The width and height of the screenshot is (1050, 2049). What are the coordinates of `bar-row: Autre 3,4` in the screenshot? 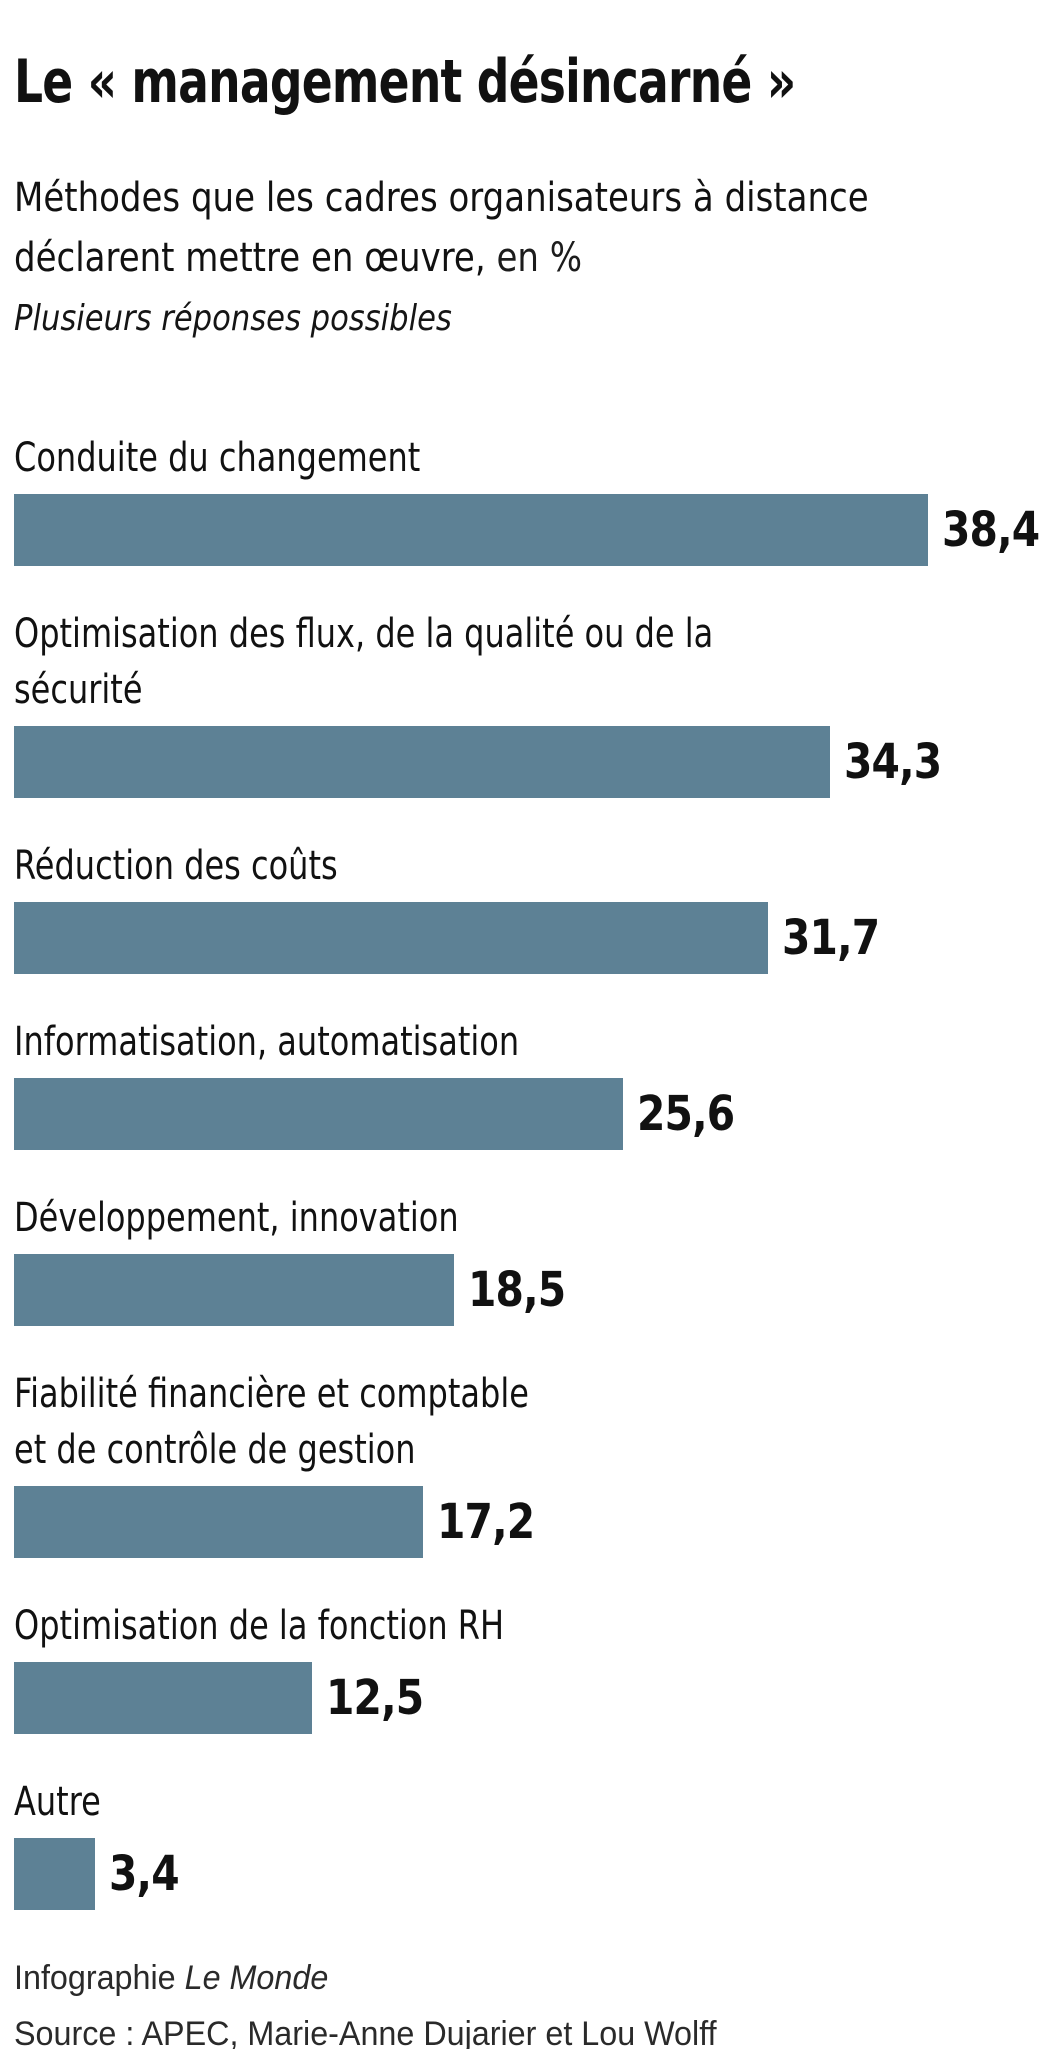 It's located at (525, 1842).